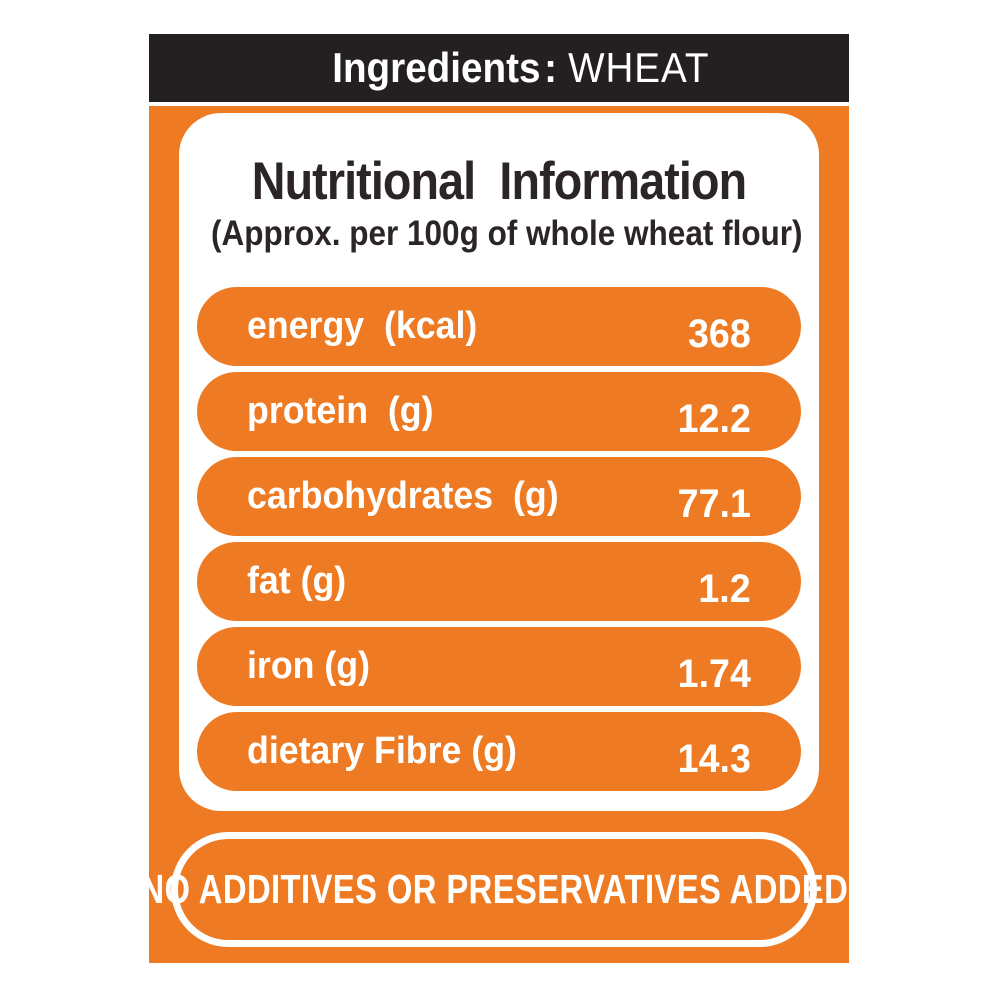 The image size is (1000, 1000). What do you see at coordinates (499, 326) in the screenshot?
I see `nutrition-row-energy: energy (kcal) 368` at bounding box center [499, 326].